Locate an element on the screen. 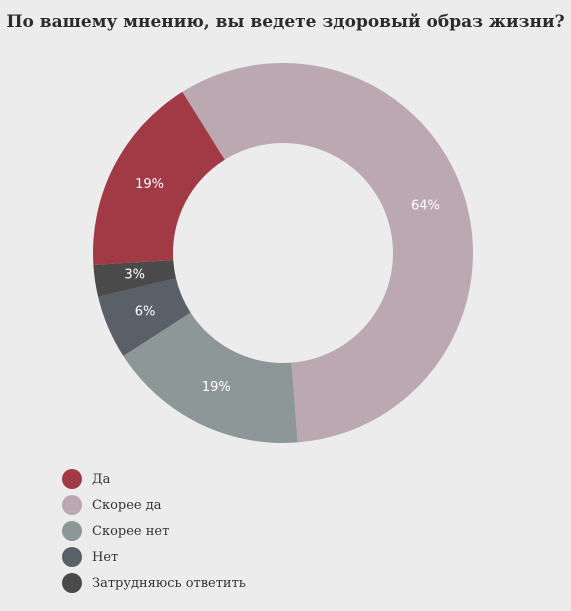  legend-swatch-net is located at coordinates (72, 557).